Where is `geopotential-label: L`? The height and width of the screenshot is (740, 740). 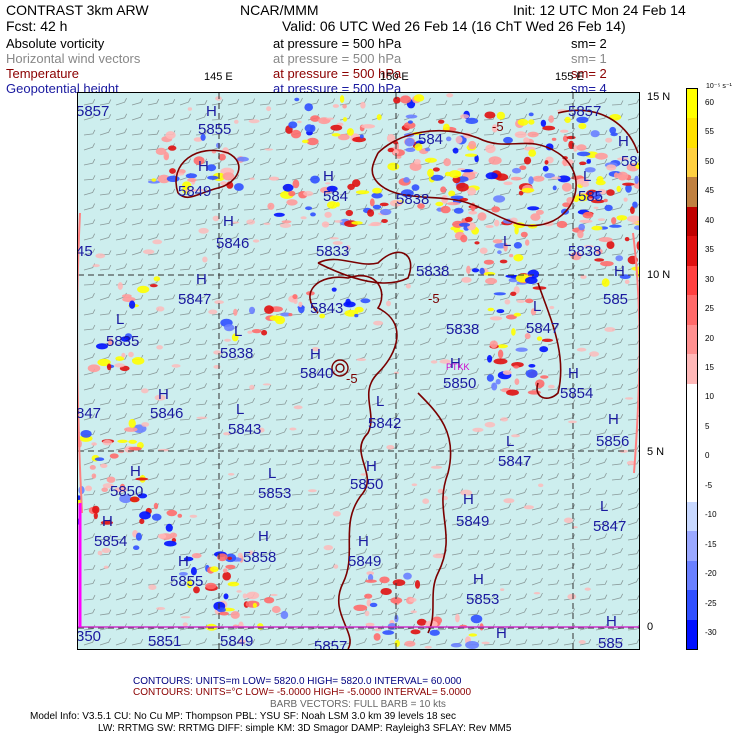 geopotential-label: L is located at coordinates (587, 176).